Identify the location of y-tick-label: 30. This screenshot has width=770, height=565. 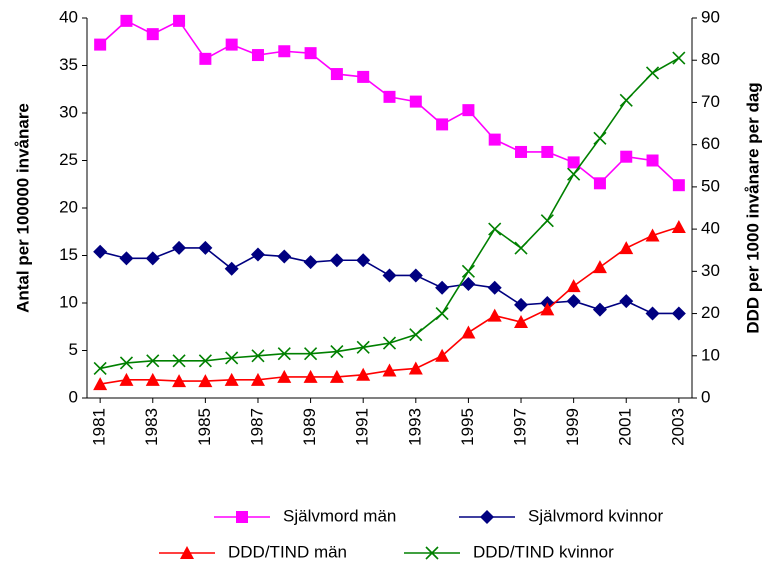
(68, 111).